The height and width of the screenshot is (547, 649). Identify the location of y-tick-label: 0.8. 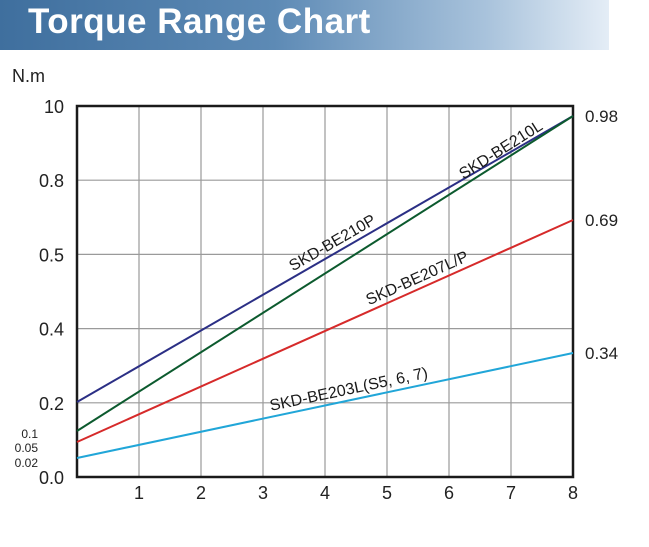
(51, 181).